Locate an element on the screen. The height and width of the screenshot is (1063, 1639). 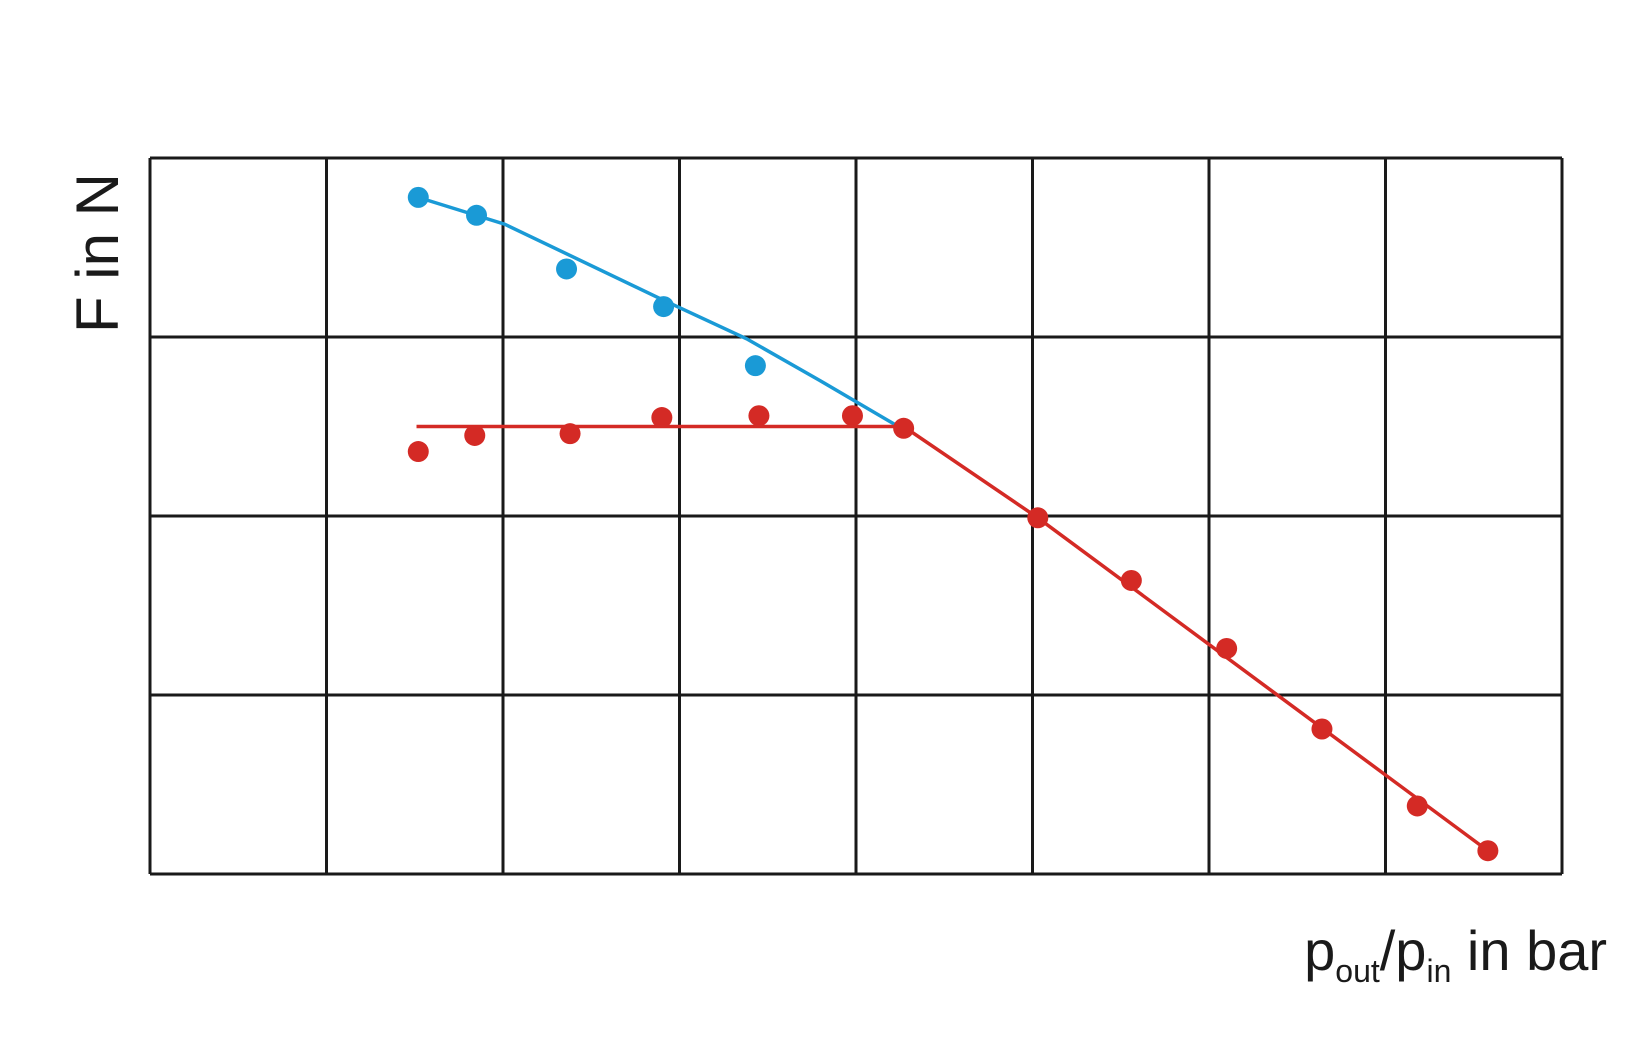
series-line is located at coordinates (658, 312).